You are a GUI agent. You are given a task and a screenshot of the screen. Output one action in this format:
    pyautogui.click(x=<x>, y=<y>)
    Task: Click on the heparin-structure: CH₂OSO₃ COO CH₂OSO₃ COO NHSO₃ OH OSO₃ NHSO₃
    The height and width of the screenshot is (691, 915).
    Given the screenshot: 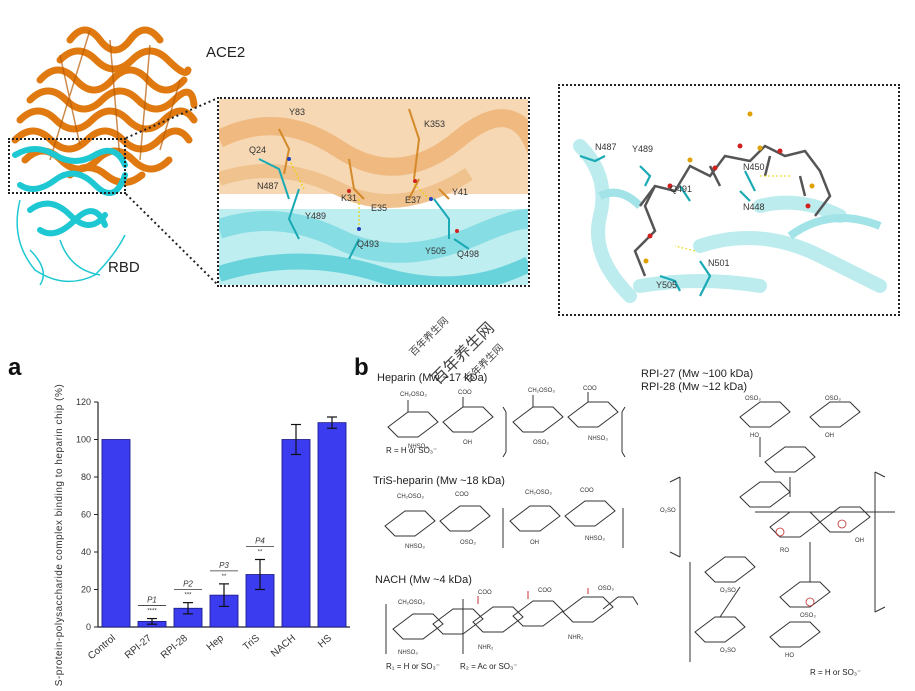 What is the action you would take?
    pyautogui.click(x=506, y=422)
    